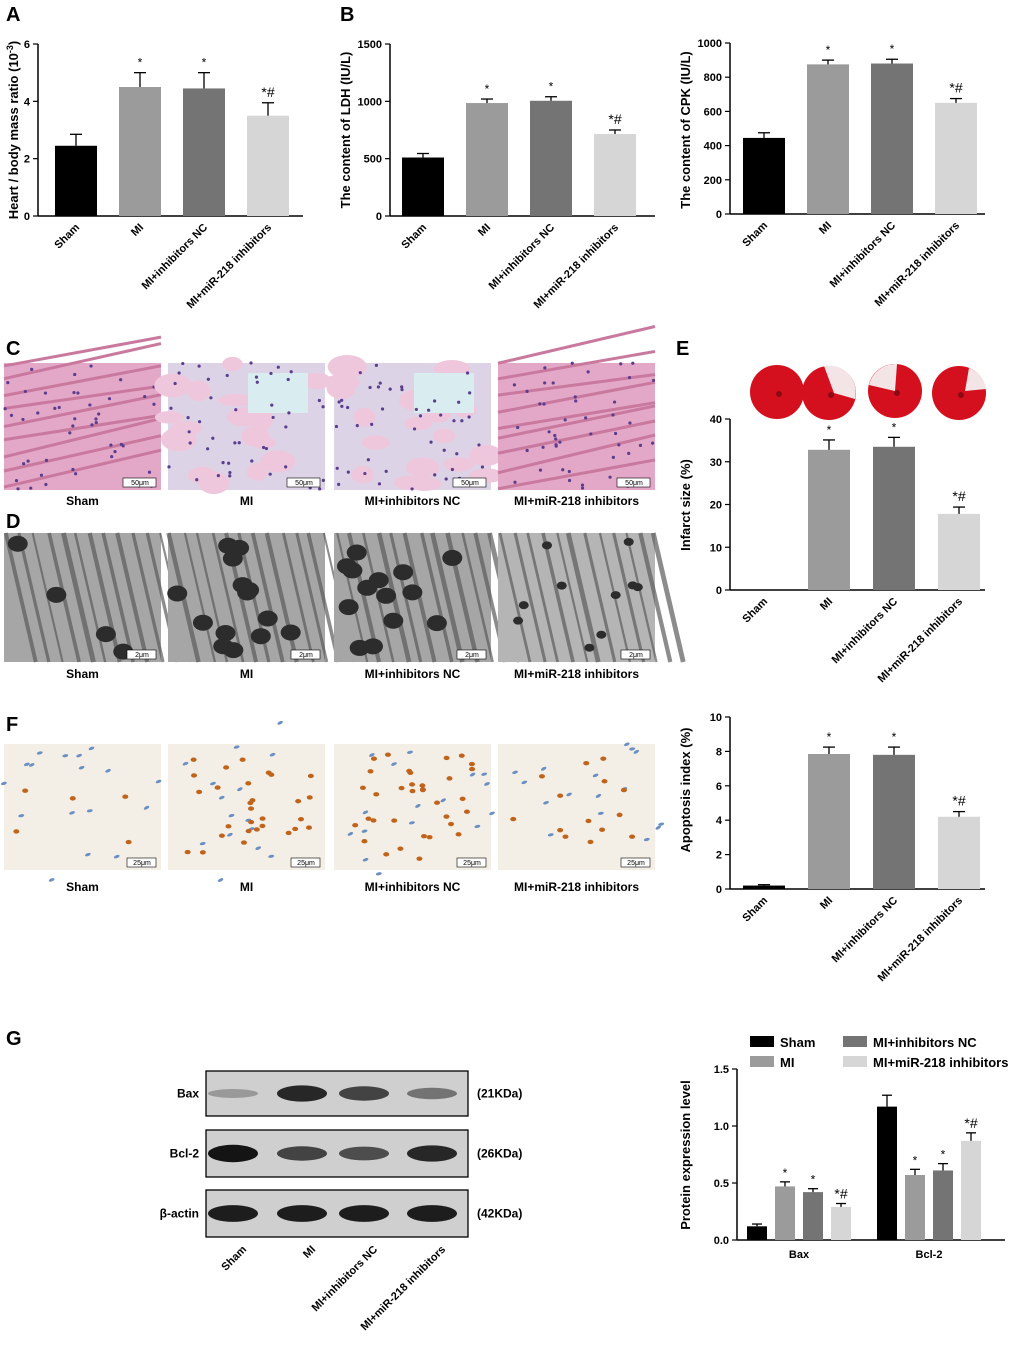  What do you see at coordinates (12, 725) in the screenshot?
I see `panel-letter-f: F` at bounding box center [12, 725].